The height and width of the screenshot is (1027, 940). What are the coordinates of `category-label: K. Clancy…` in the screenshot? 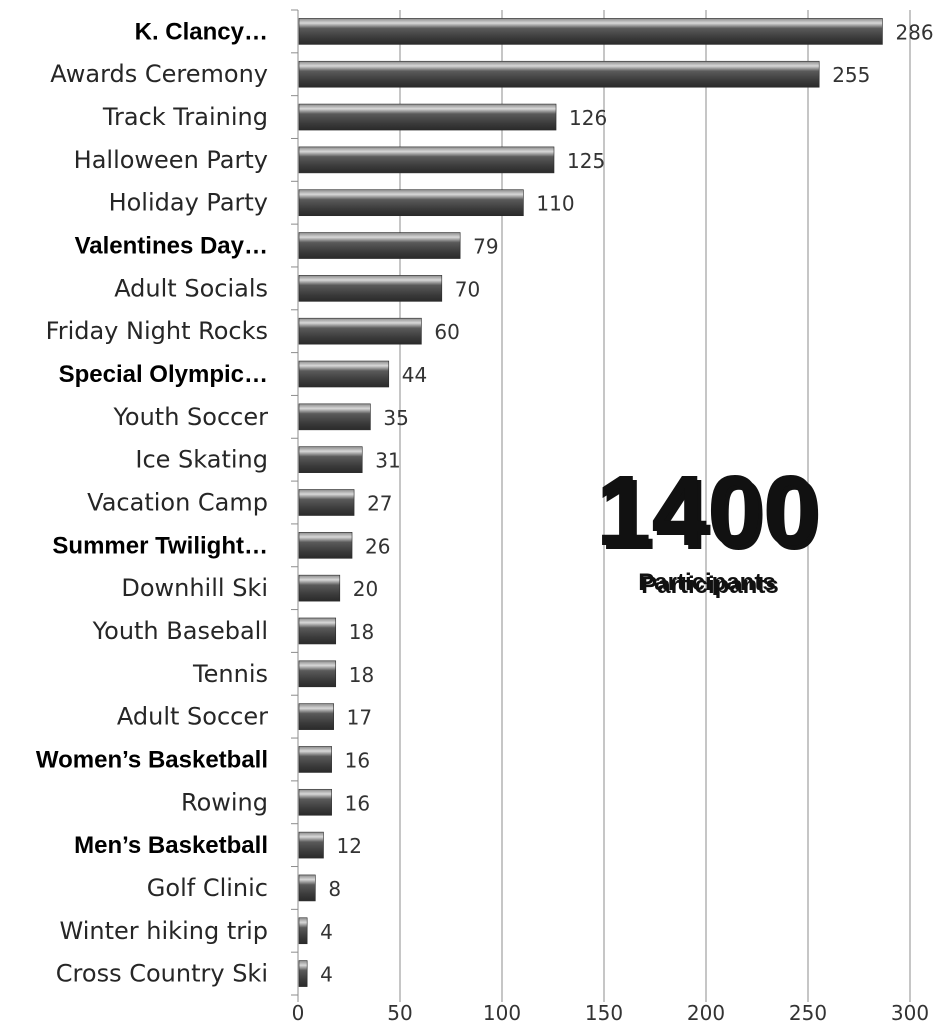 It's located at (201, 31).